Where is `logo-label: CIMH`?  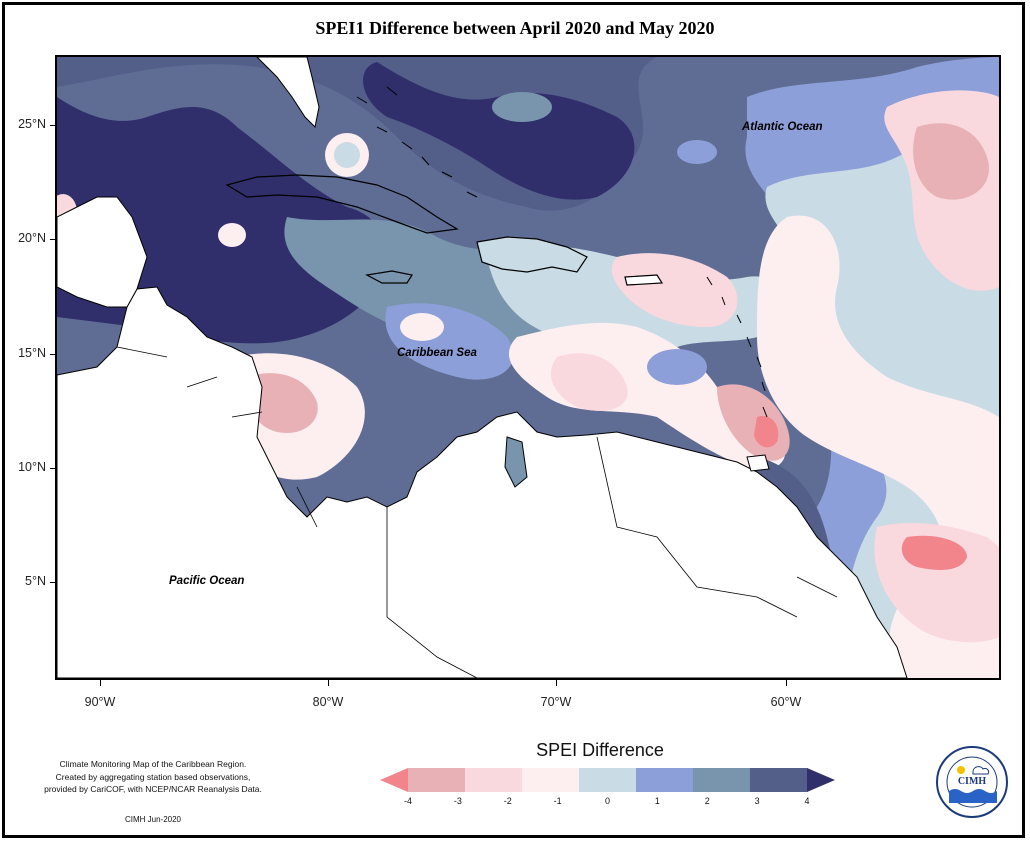
logo-label: CIMH is located at coordinates (972, 781).